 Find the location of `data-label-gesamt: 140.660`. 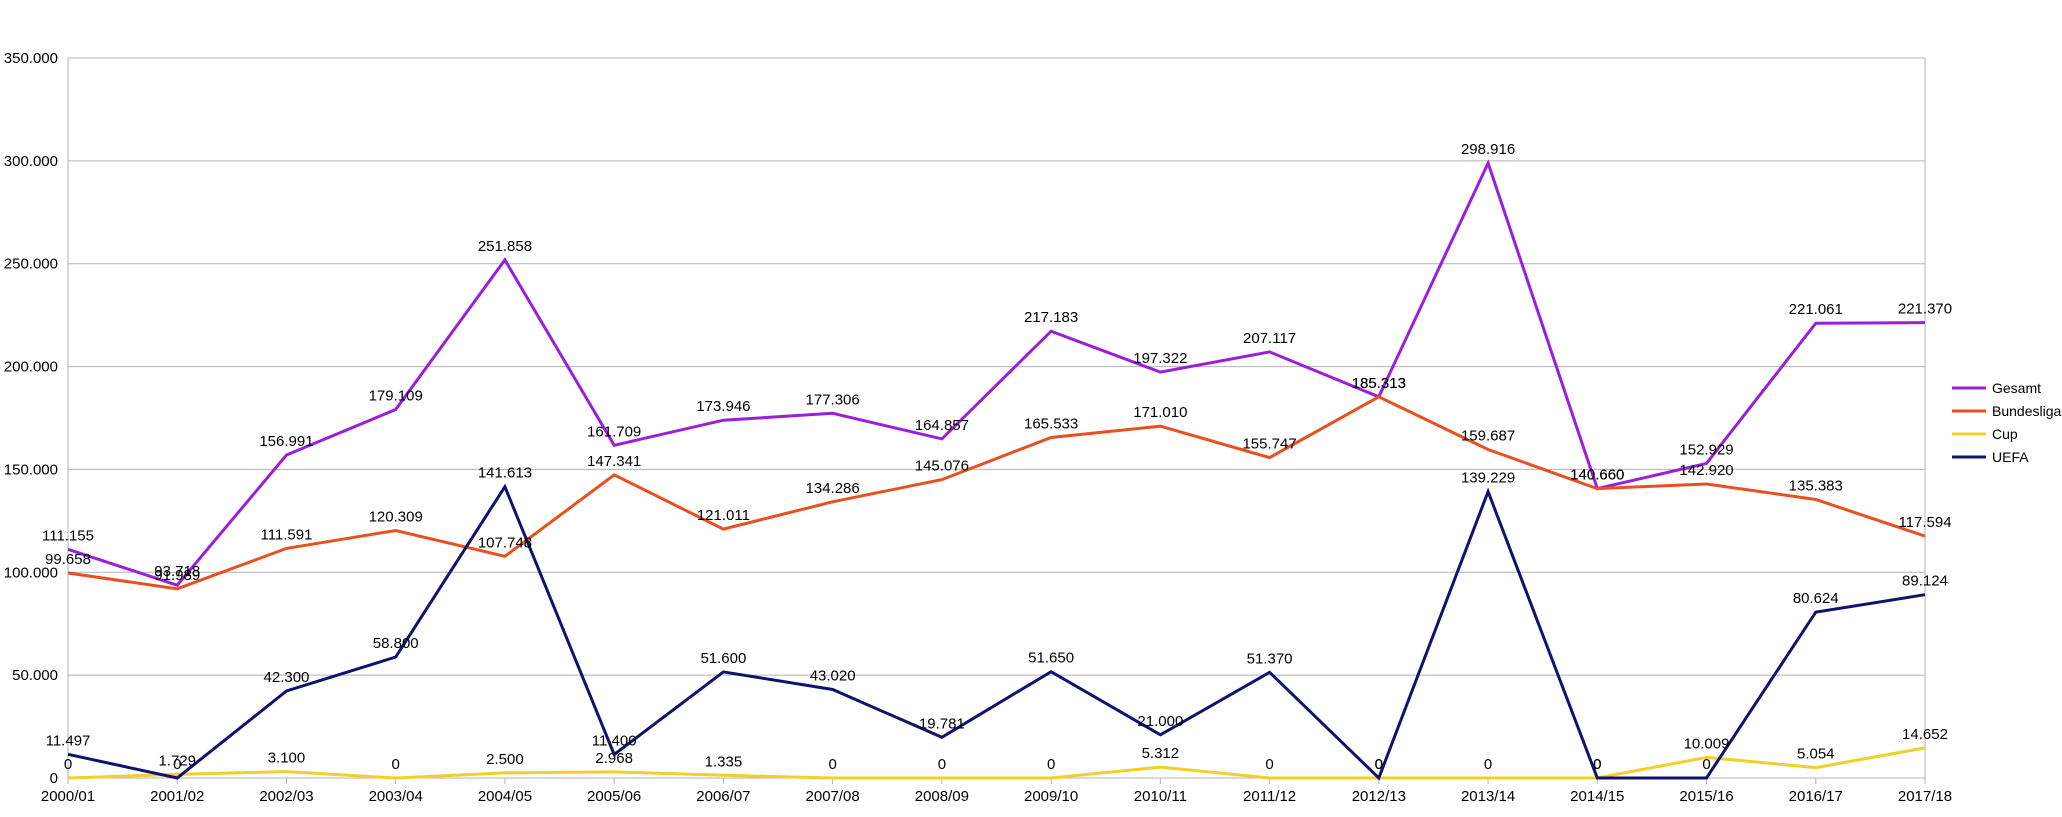

data-label-gesamt: 140.660 is located at coordinates (1597, 475).